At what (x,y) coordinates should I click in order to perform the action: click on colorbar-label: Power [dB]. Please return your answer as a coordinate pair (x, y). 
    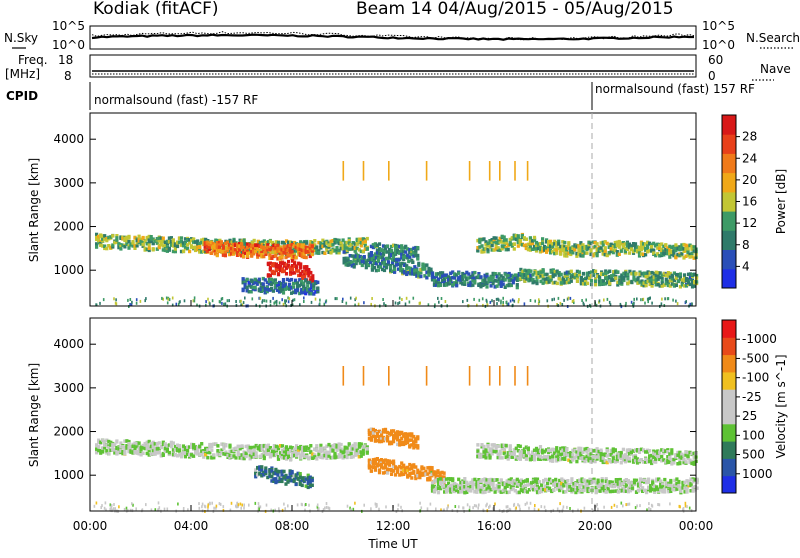
    Looking at the image, I should click on (781, 201).